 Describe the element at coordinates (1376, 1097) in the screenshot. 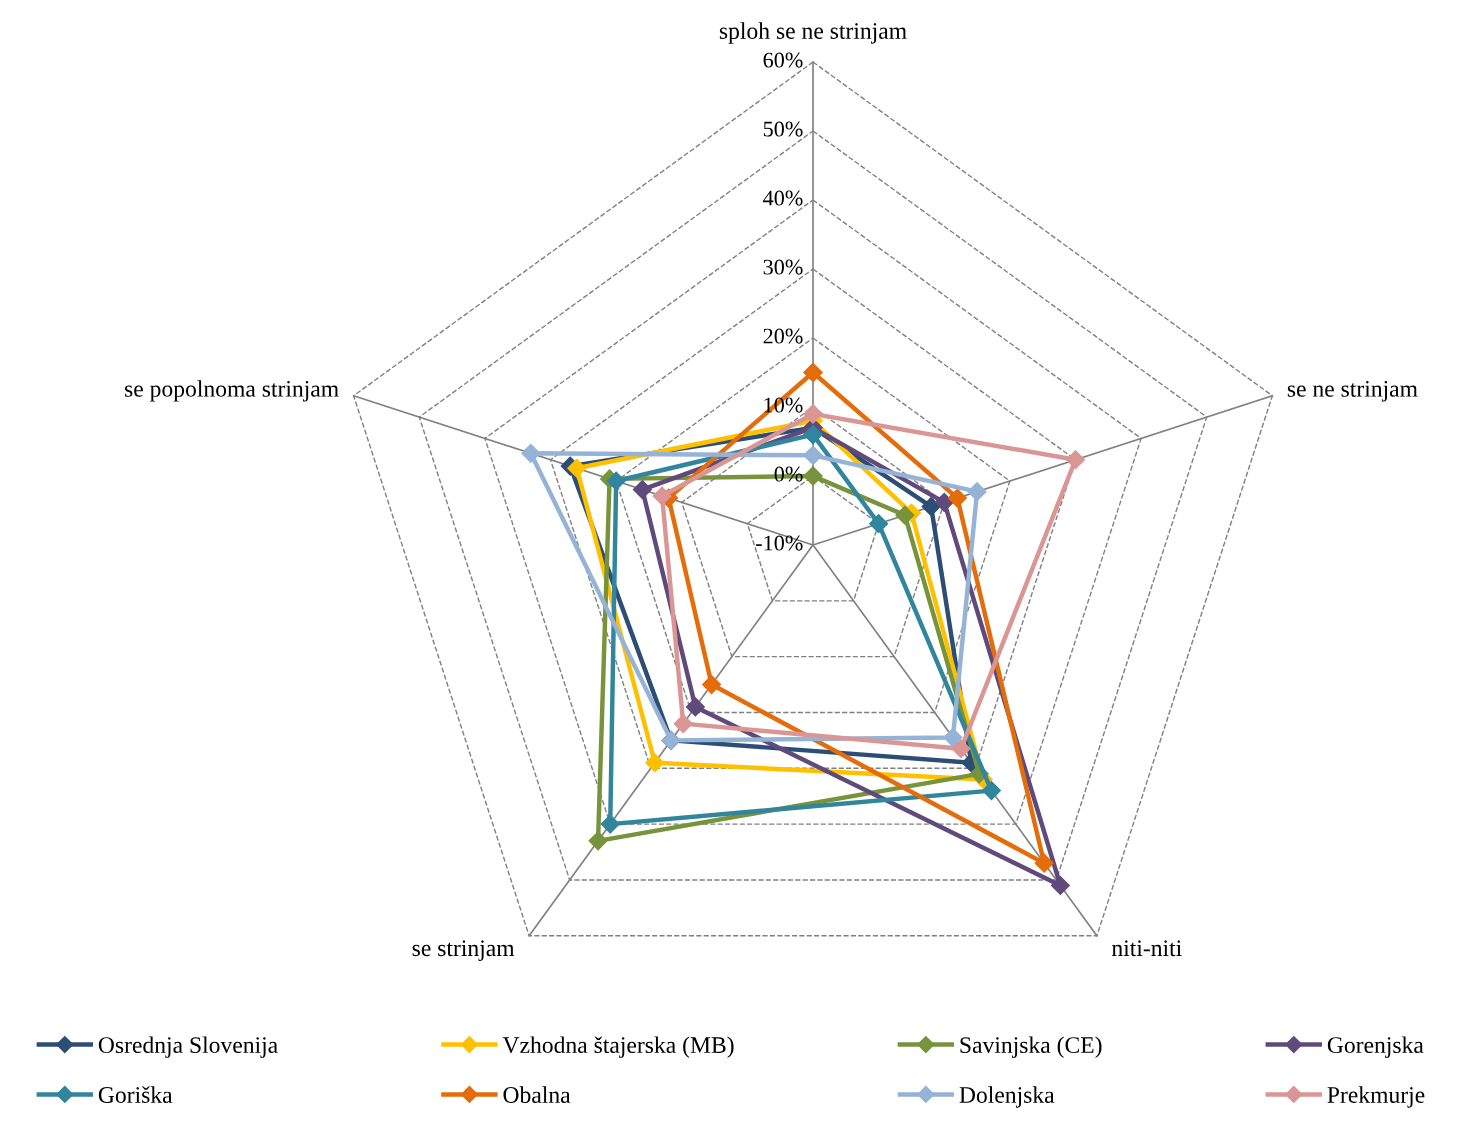

I see `legend-label: Prekmurje` at that location.